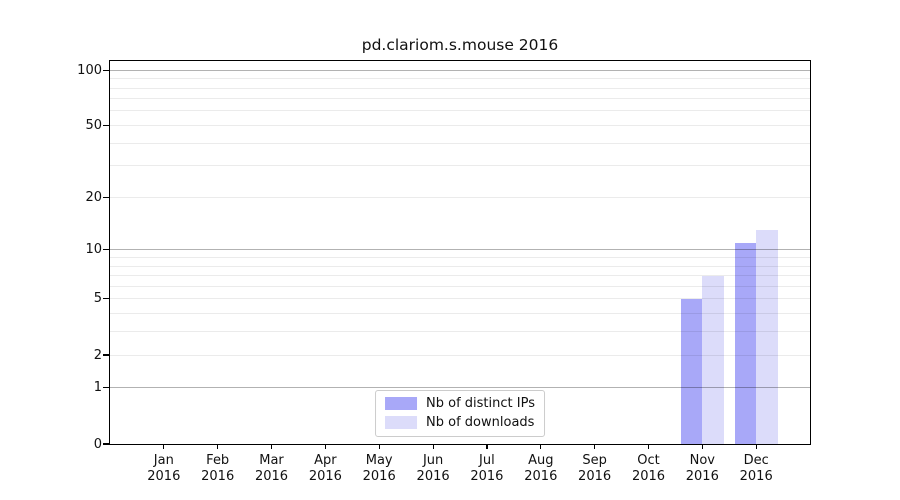  What do you see at coordinates (97, 355) in the screenshot?
I see `y-tick-label: 2` at bounding box center [97, 355].